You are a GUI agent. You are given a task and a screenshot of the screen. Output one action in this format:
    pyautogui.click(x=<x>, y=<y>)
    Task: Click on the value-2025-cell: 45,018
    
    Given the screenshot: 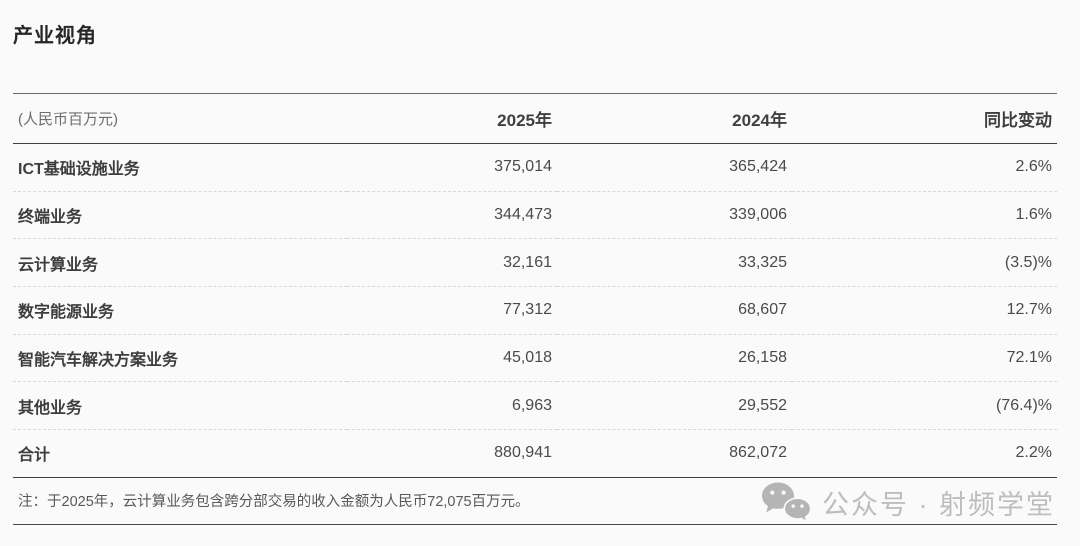 What is the action you would take?
    pyautogui.click(x=527, y=358)
    